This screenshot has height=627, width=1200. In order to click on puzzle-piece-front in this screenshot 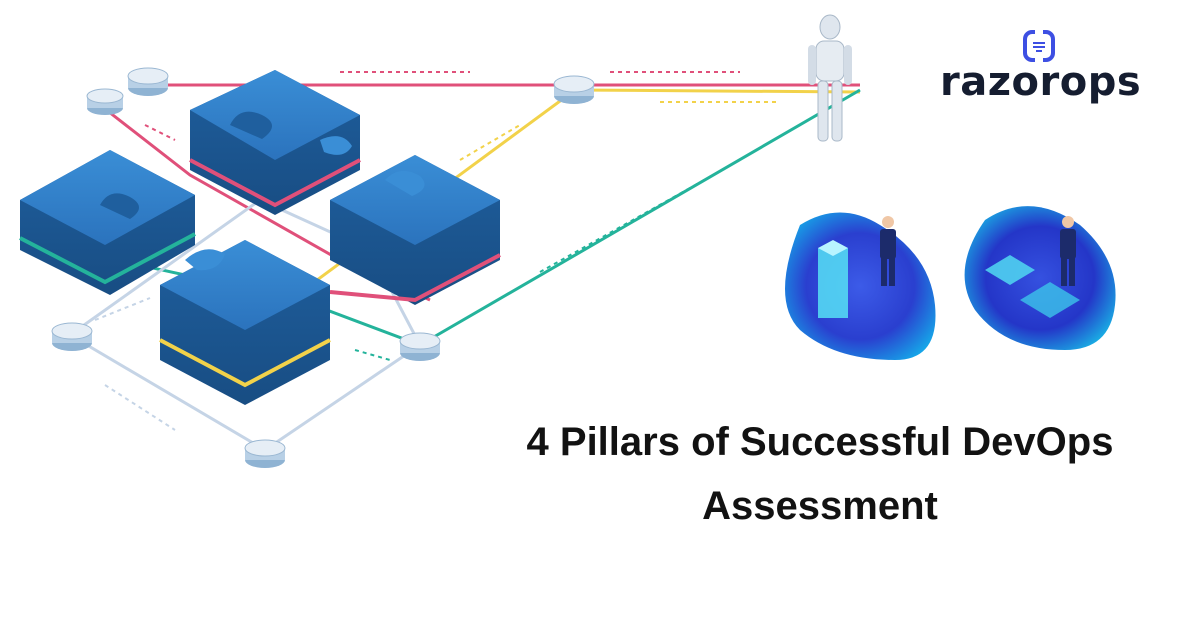, I will do `click(245, 322)`.